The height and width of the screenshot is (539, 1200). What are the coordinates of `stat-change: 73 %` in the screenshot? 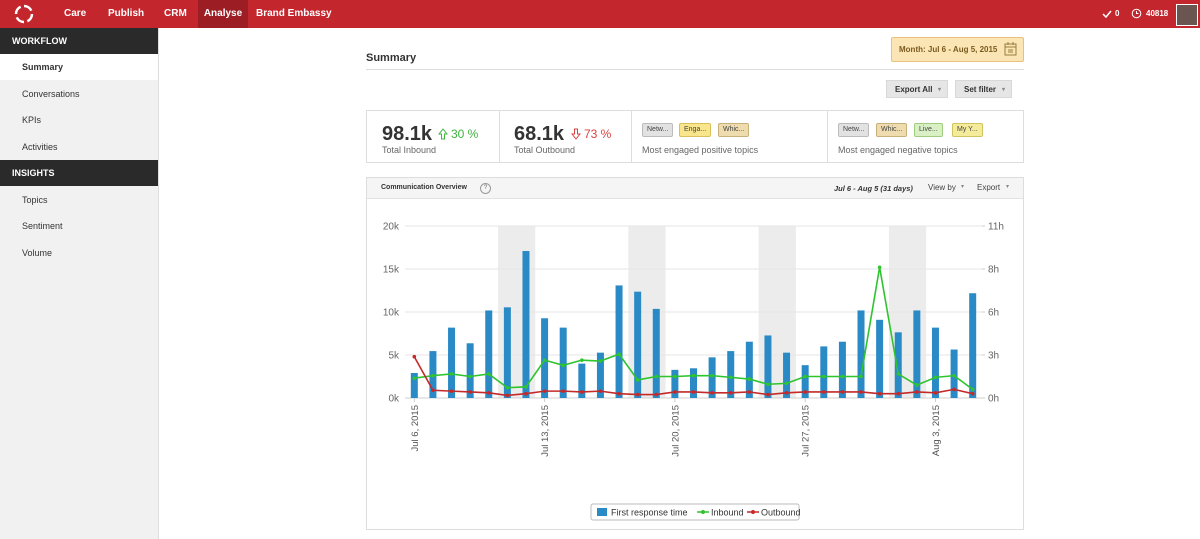 It's located at (598, 134).